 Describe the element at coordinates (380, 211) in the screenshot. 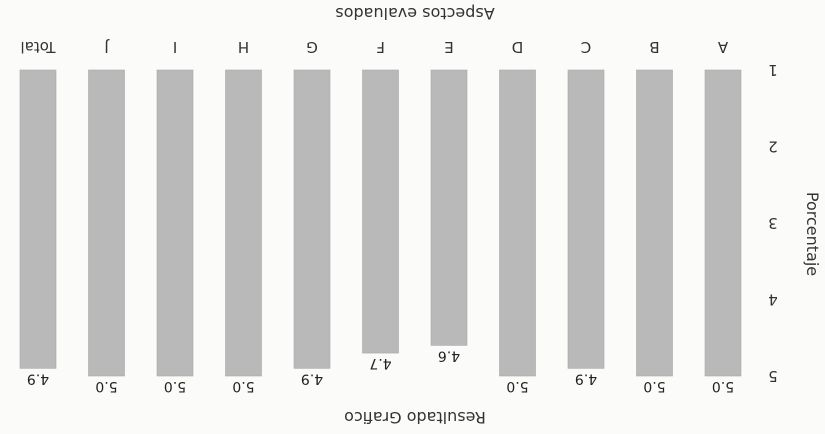

I see `bar-f` at that location.